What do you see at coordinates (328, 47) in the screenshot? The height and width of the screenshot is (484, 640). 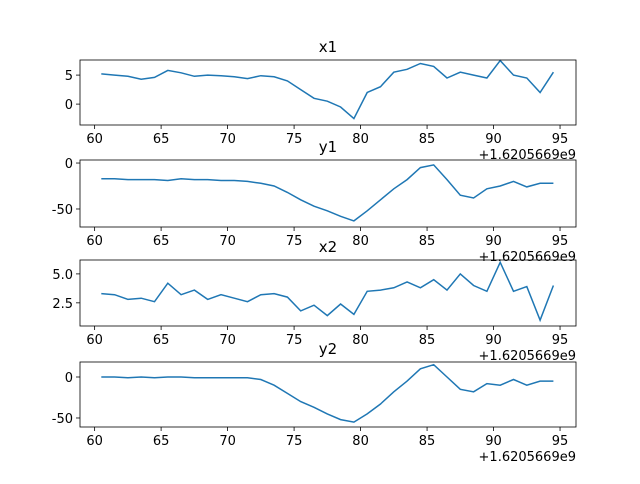 I see `subplot-title: x1` at bounding box center [328, 47].